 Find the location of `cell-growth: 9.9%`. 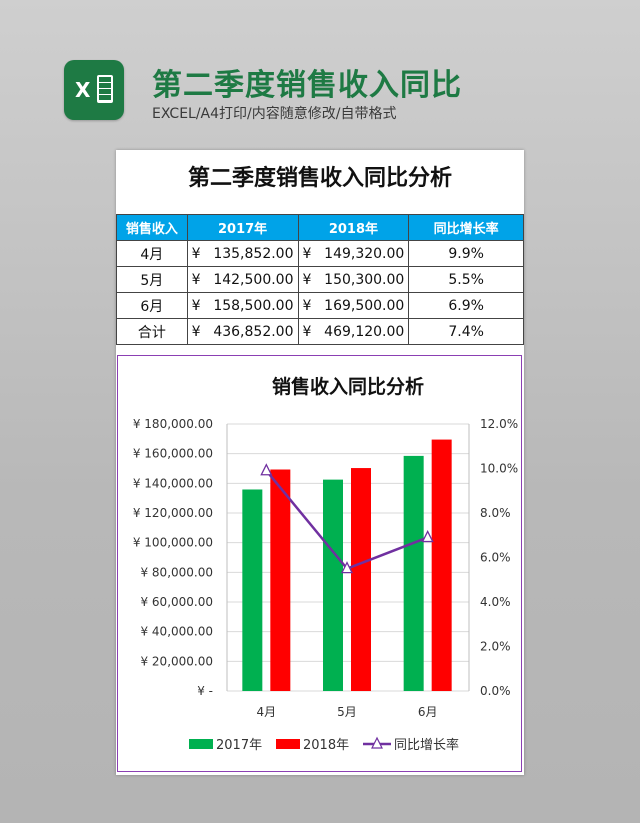

cell-growth: 9.9% is located at coordinates (466, 253).